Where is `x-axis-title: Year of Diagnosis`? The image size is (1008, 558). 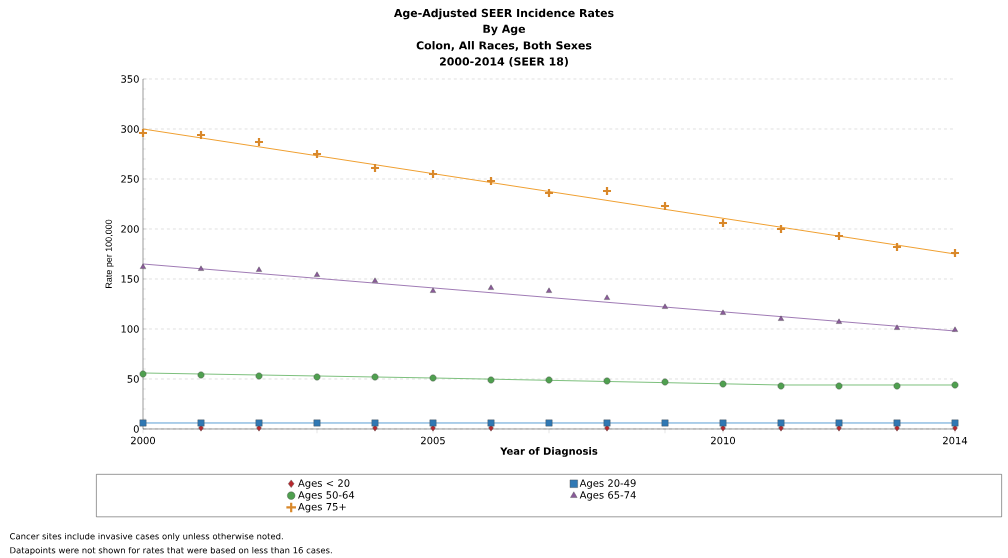 x-axis-title: Year of Diagnosis is located at coordinates (549, 452).